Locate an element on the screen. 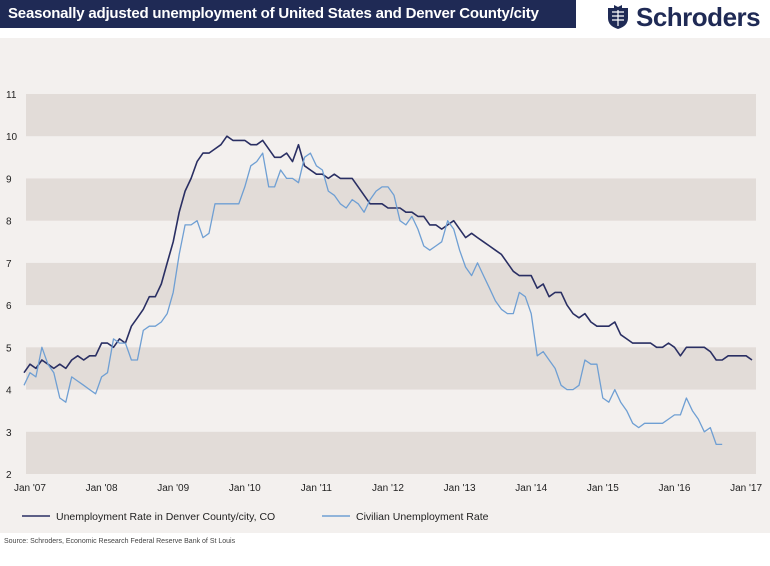  y-tick-label: 11 is located at coordinates (11, 95).